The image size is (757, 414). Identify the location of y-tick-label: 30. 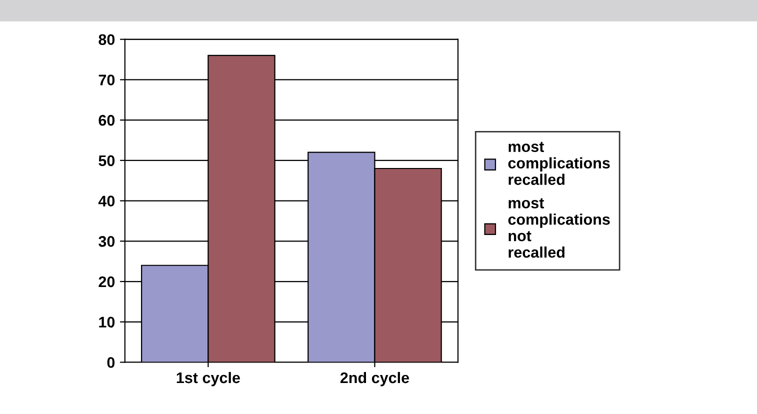
(106, 241).